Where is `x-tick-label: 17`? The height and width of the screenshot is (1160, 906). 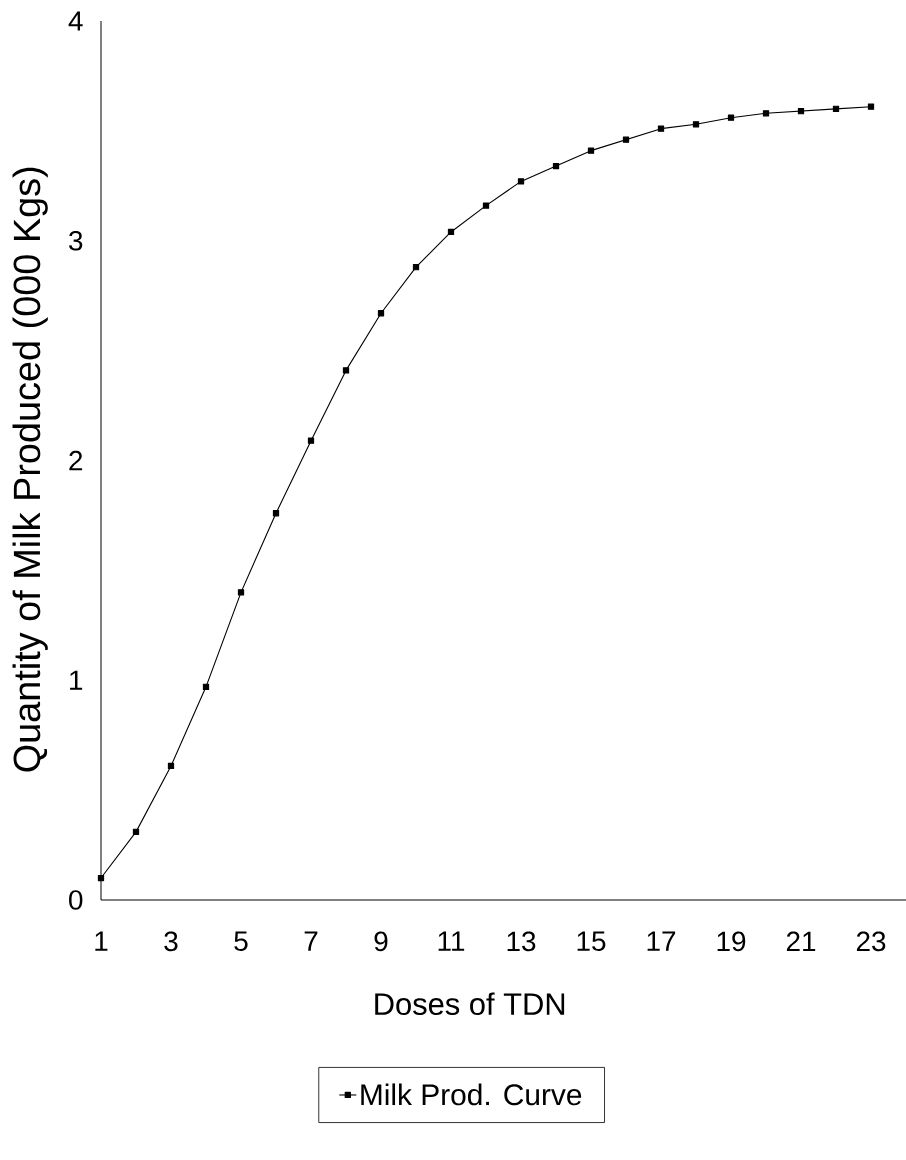
x-tick-label: 17 is located at coordinates (661, 941).